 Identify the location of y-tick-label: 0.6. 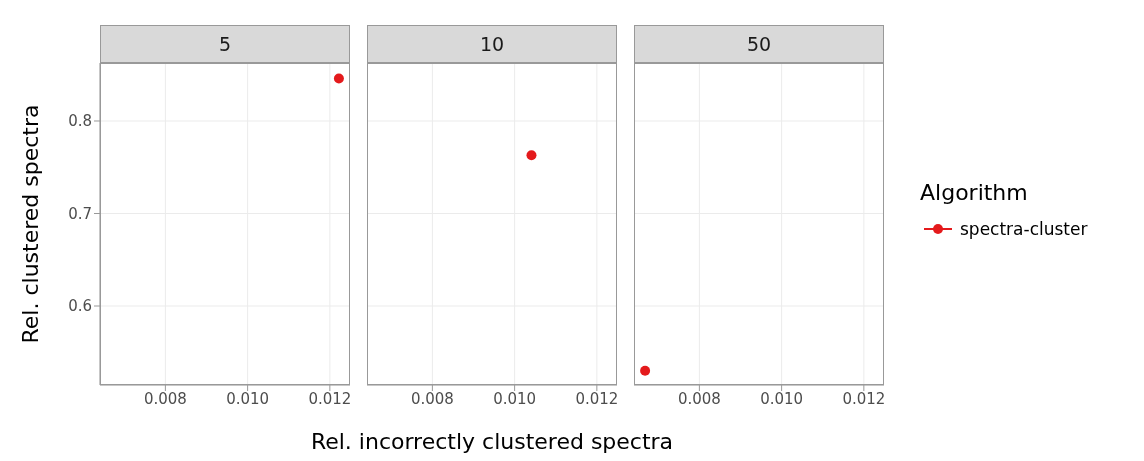
(80, 306).